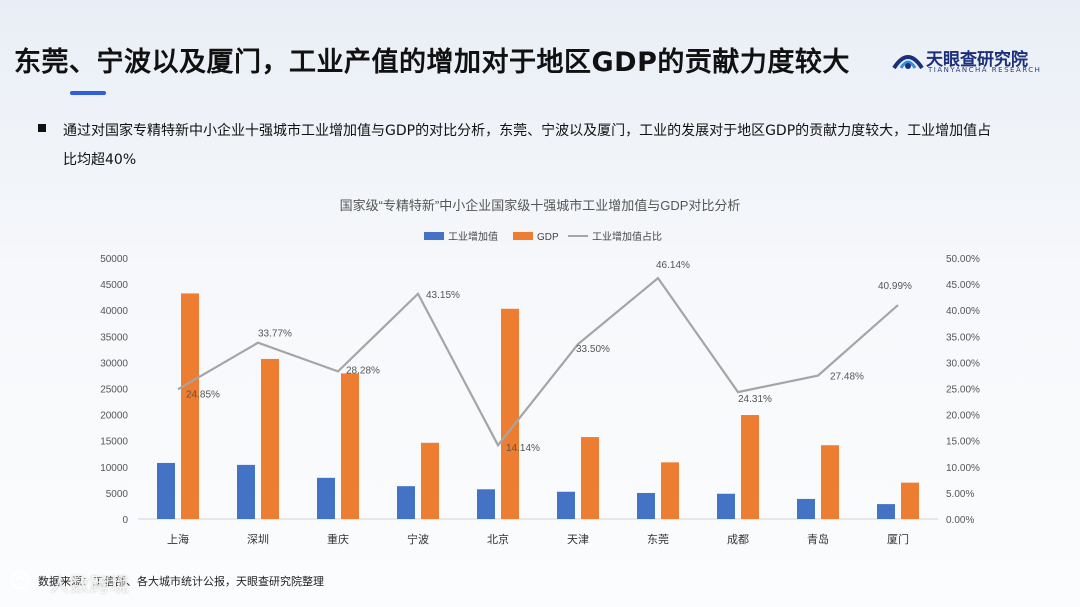  Describe the element at coordinates (908, 62) in the screenshot. I see `logo-mark-icon` at that location.